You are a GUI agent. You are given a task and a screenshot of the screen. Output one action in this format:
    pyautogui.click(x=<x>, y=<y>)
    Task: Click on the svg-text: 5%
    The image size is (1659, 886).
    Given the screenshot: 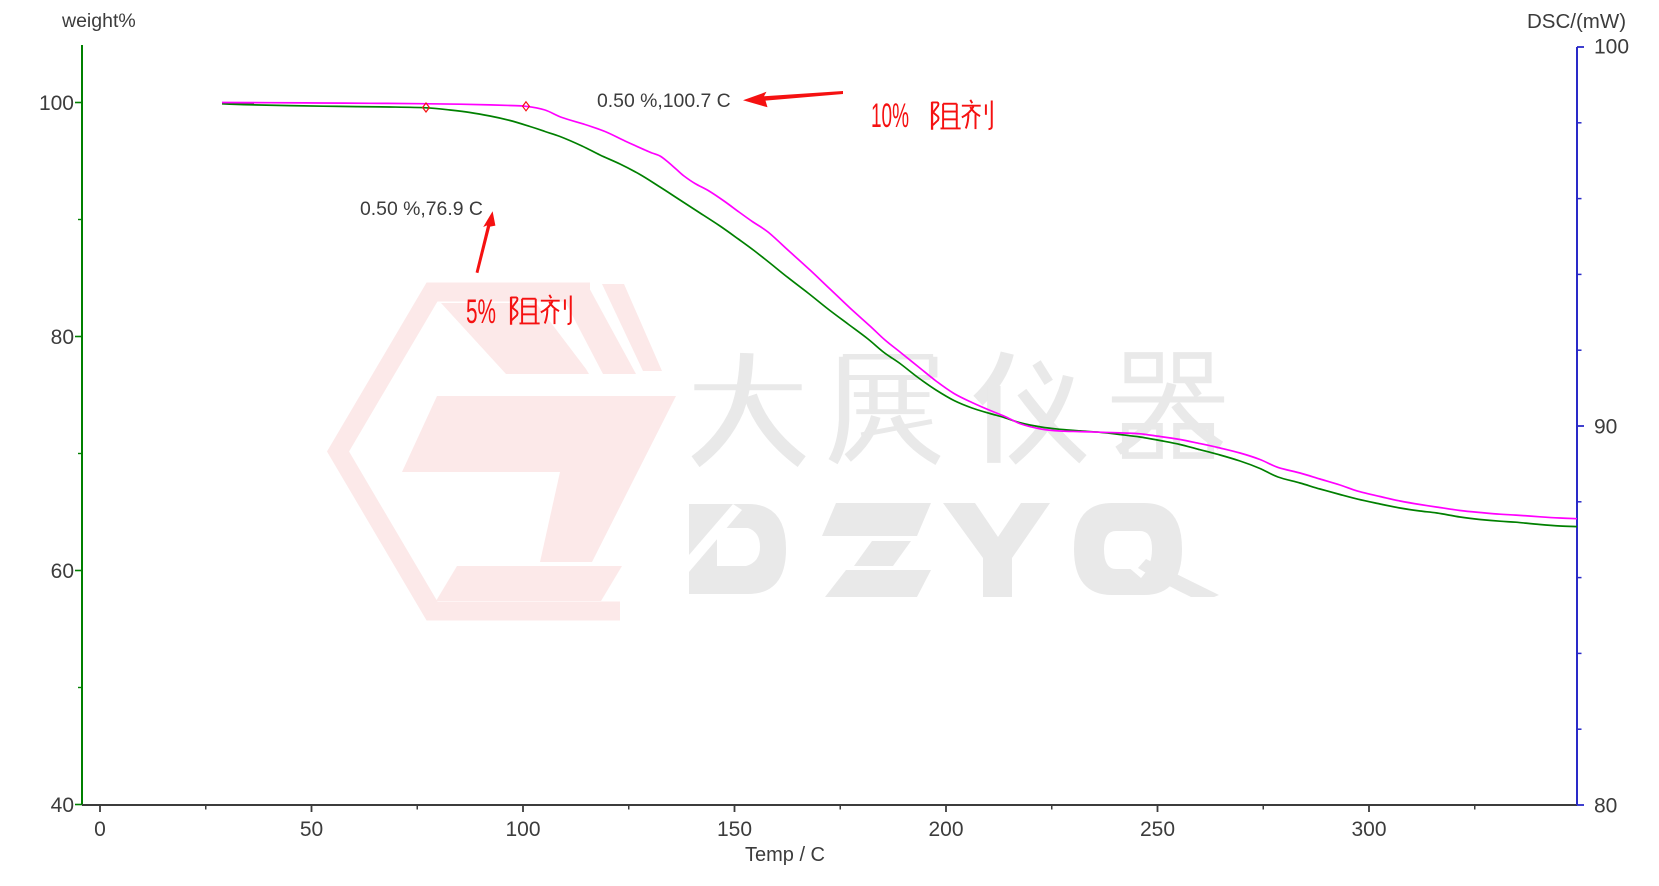 What is the action you would take?
    pyautogui.click(x=481, y=312)
    